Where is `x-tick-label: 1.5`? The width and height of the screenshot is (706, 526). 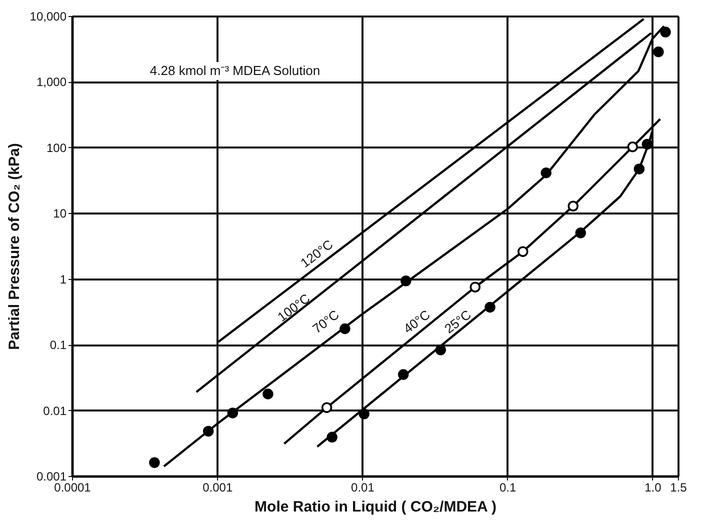
x-tick-label: 1.5 is located at coordinates (679, 487).